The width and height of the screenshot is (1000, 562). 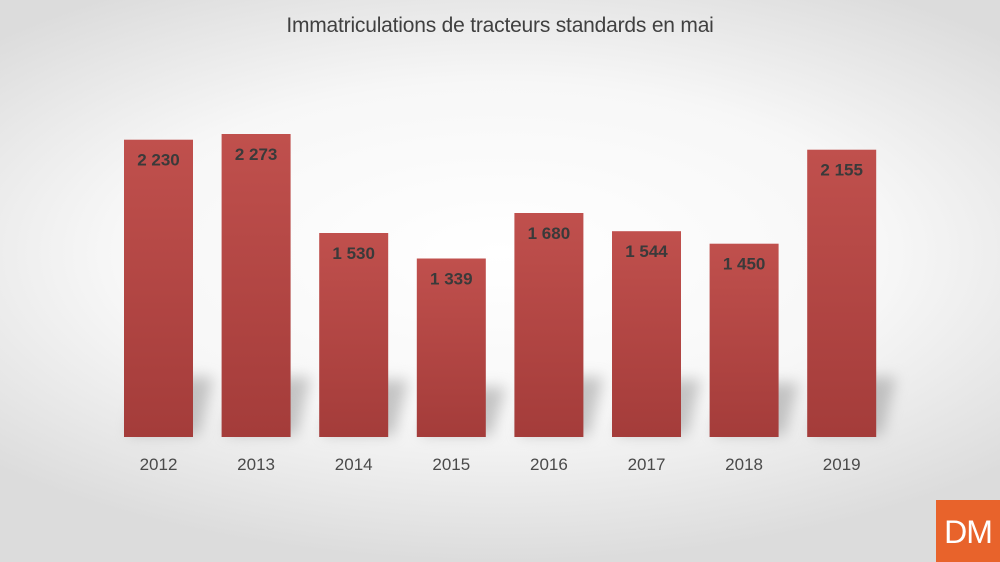 I want to click on bar-2018, so click(x=744, y=340).